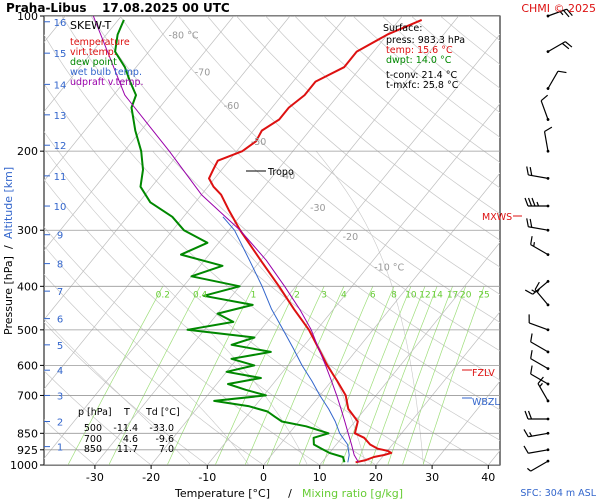 This screenshot has width=600, height=500. What do you see at coordinates (60, 23) in the screenshot?
I see `altitude-label: 16` at bounding box center [60, 23].